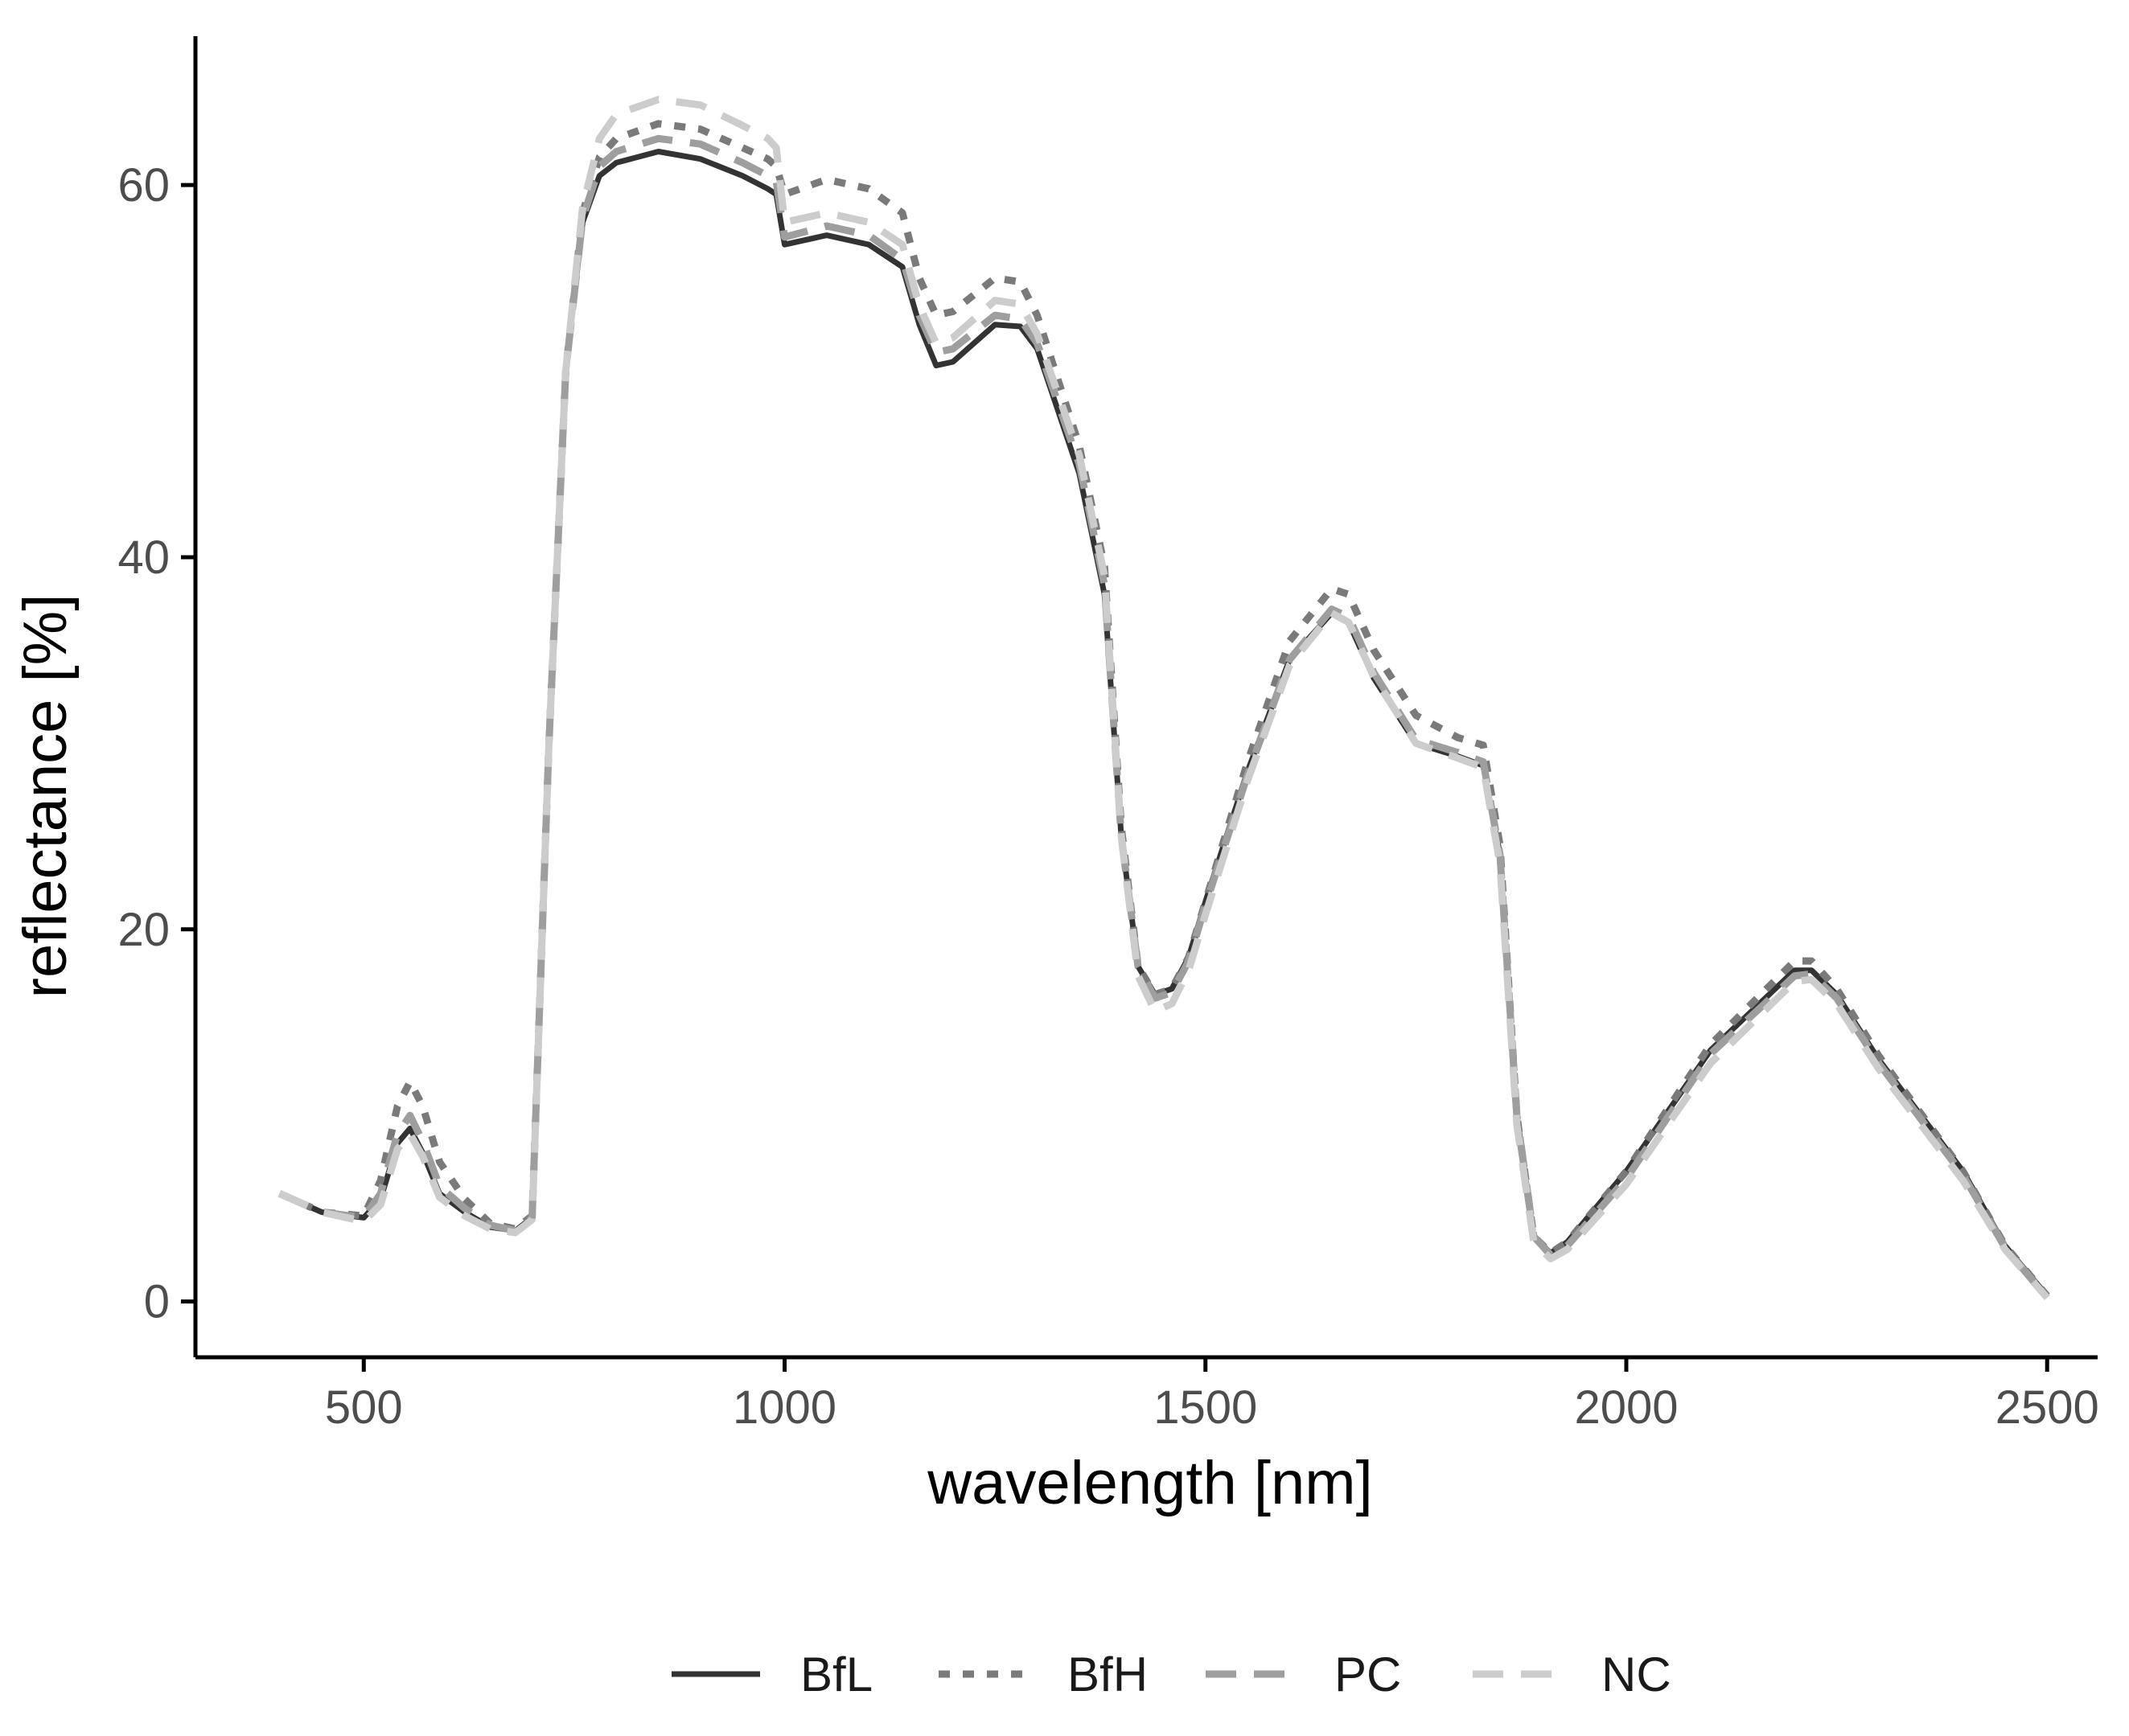 The height and width of the screenshot is (1736, 2129). What do you see at coordinates (1368, 1674) in the screenshot?
I see `legend-label-pc: PC` at bounding box center [1368, 1674].